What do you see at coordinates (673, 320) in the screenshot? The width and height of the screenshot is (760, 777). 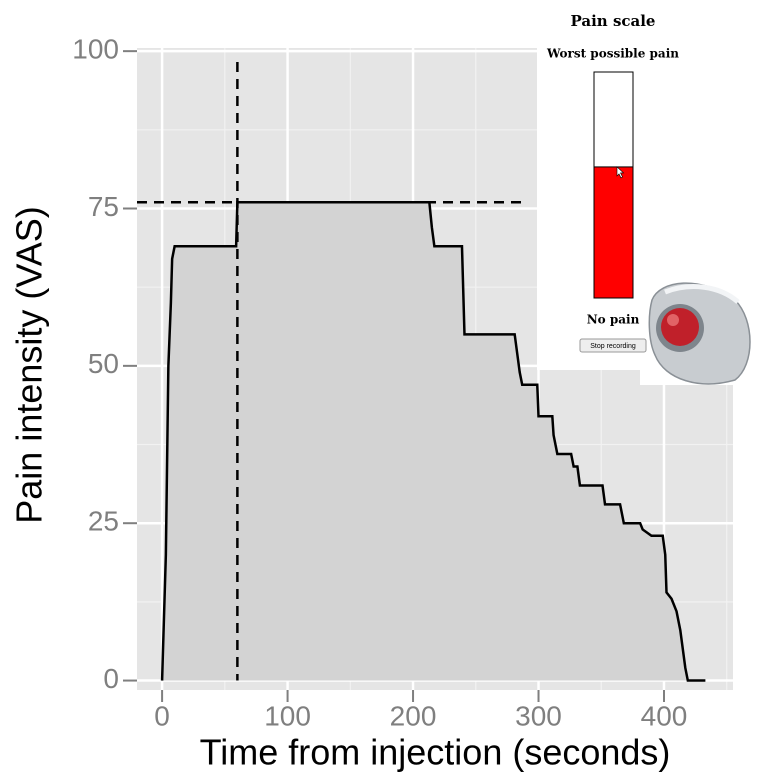 I see `trackball-highlight` at bounding box center [673, 320].